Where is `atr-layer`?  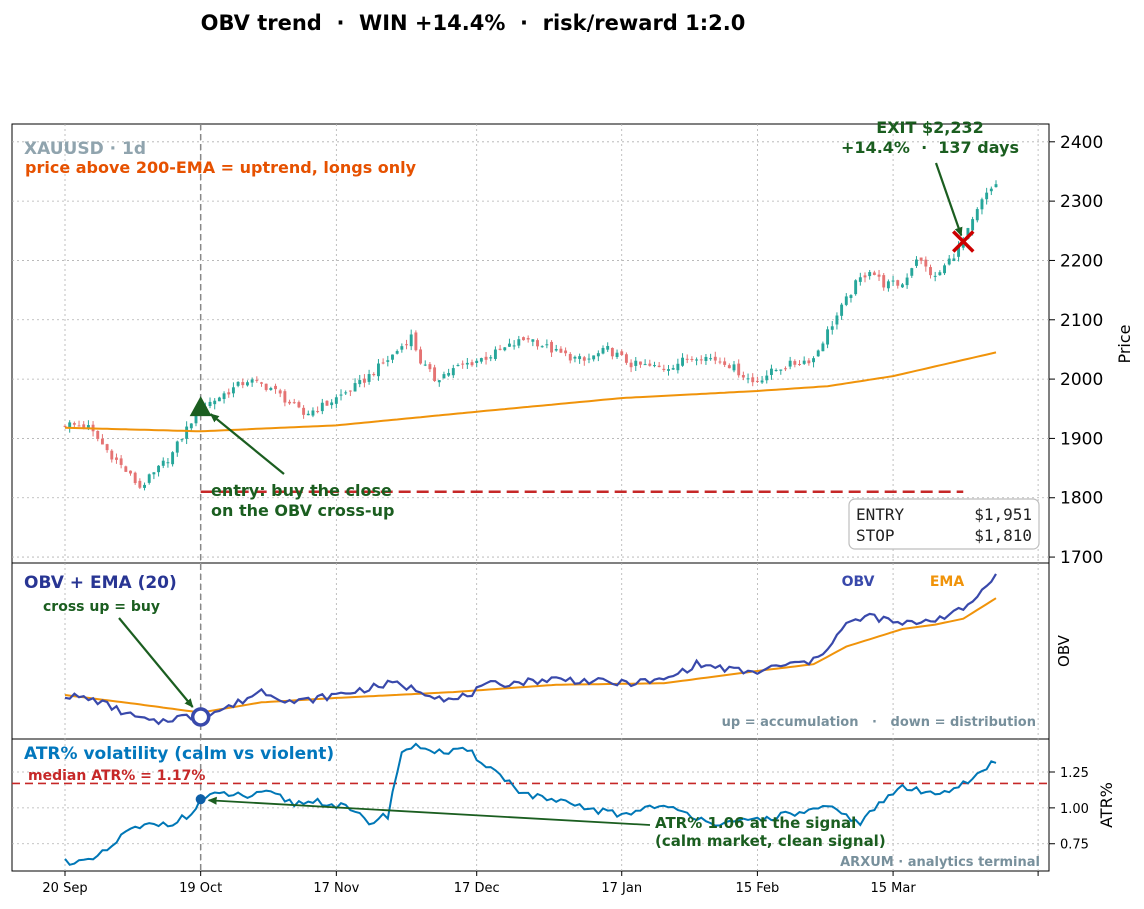
atr-layer is located at coordinates (530, 804).